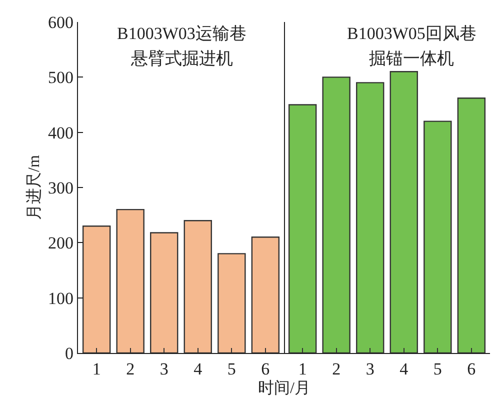 Image resolution: width=504 pixels, height=403 pixels. What do you see at coordinates (61, 298) in the screenshot?
I see `y-tick-label: 100` at bounding box center [61, 298].